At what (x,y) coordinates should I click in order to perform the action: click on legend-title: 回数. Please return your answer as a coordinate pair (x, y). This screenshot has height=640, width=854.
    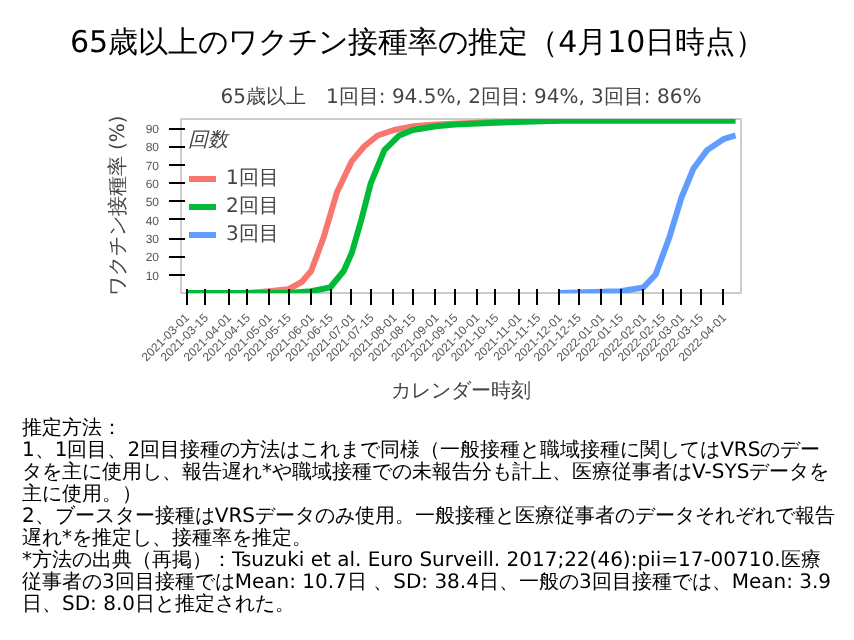
    Looking at the image, I should click on (210, 141).